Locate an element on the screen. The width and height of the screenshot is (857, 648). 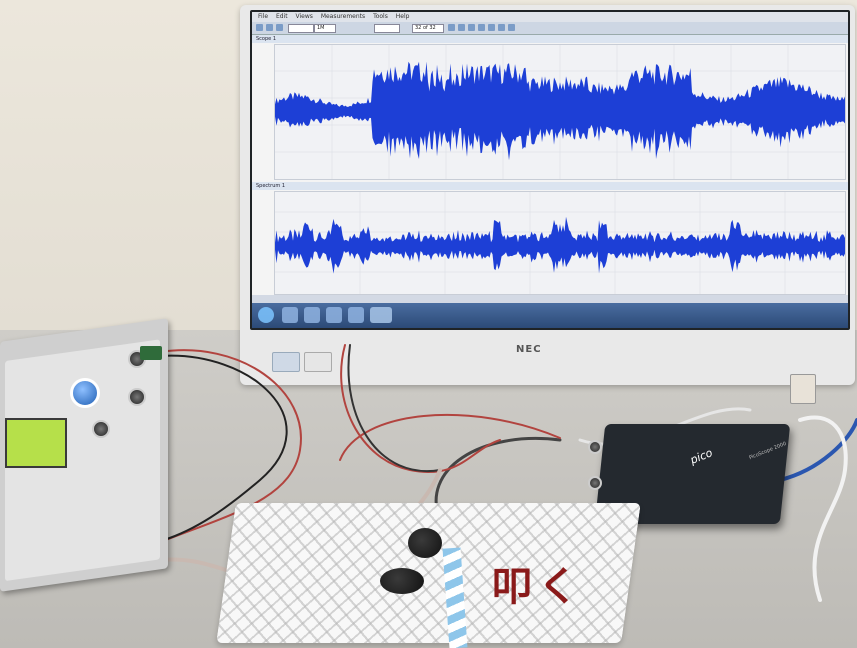
zoom-fit-icon is located at coordinates (491, 27).